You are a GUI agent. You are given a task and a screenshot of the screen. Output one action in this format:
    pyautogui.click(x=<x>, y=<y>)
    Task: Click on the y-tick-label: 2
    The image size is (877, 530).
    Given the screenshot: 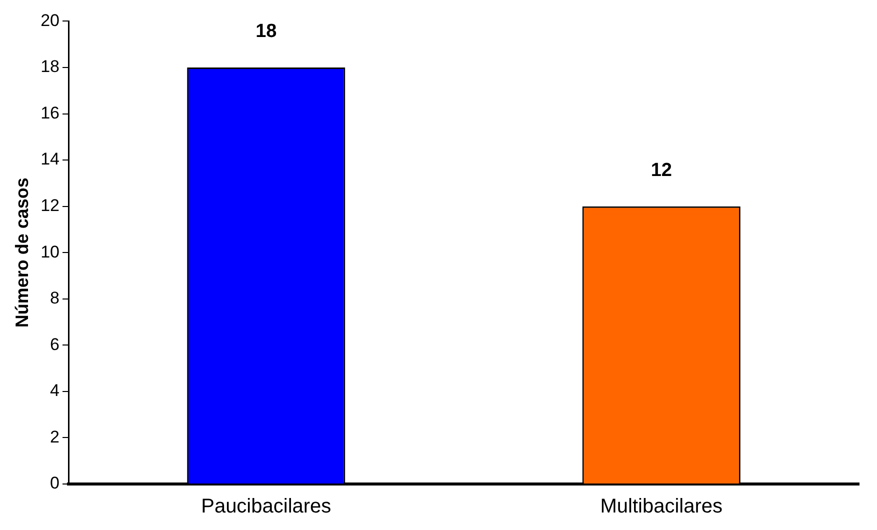 What is the action you would take?
    pyautogui.click(x=55, y=436)
    